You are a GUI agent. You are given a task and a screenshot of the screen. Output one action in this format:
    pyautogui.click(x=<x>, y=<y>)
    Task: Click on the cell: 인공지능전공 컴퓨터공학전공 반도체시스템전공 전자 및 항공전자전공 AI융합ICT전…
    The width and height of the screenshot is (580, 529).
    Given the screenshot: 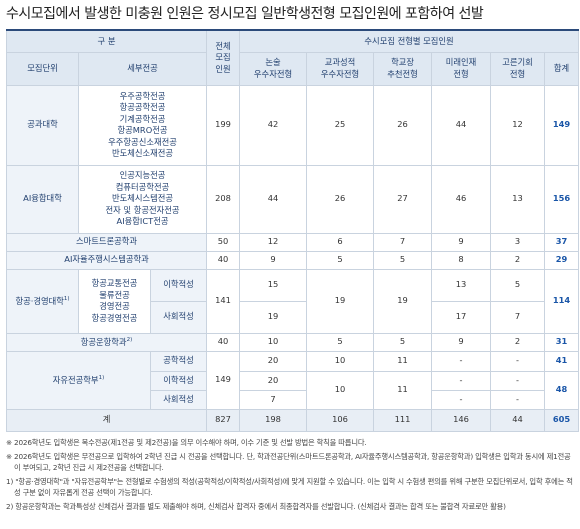 What is the action you would take?
    pyautogui.click(x=142, y=199)
    